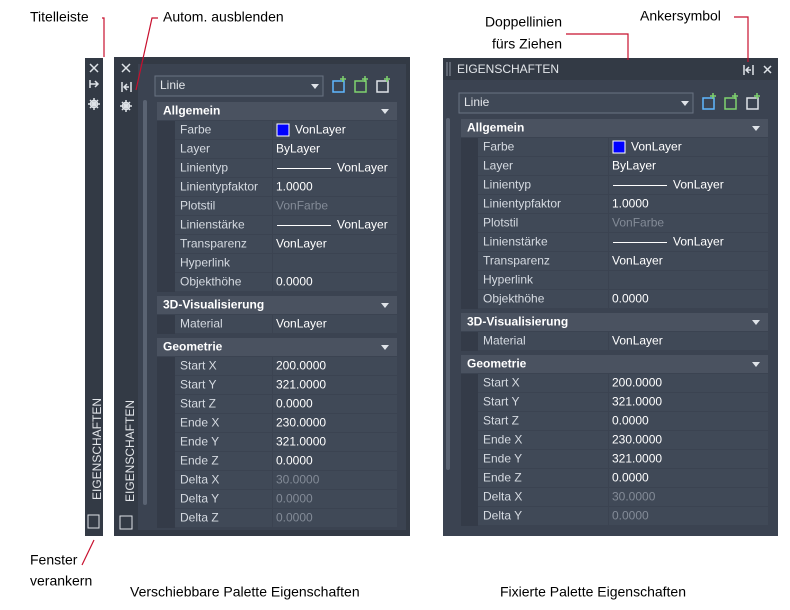 This screenshot has width=790, height=610. What do you see at coordinates (199, 518) in the screenshot?
I see `property-label: Delta Z` at bounding box center [199, 518].